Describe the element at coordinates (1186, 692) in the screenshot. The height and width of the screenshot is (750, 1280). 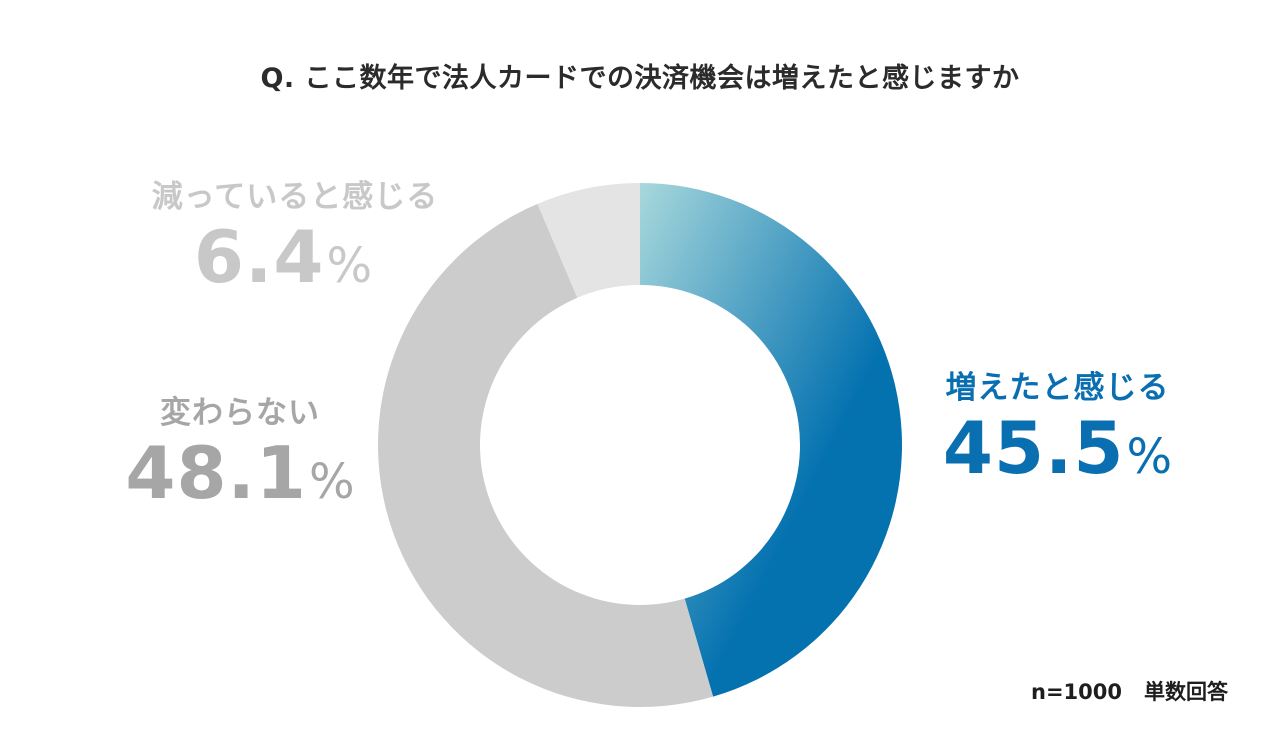
I see `answer-type: 単数回答` at that location.